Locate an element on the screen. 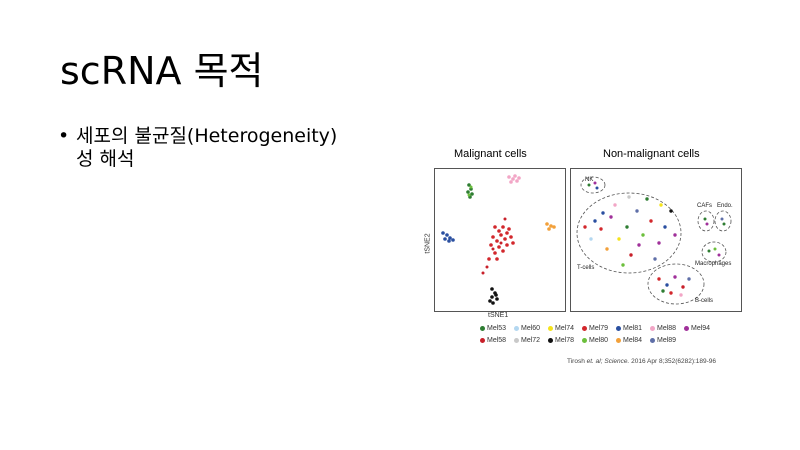 The image size is (800, 450). bullet-item: • 세포의 불균질(Heterogeneity) 성 해석 is located at coordinates (233, 148).